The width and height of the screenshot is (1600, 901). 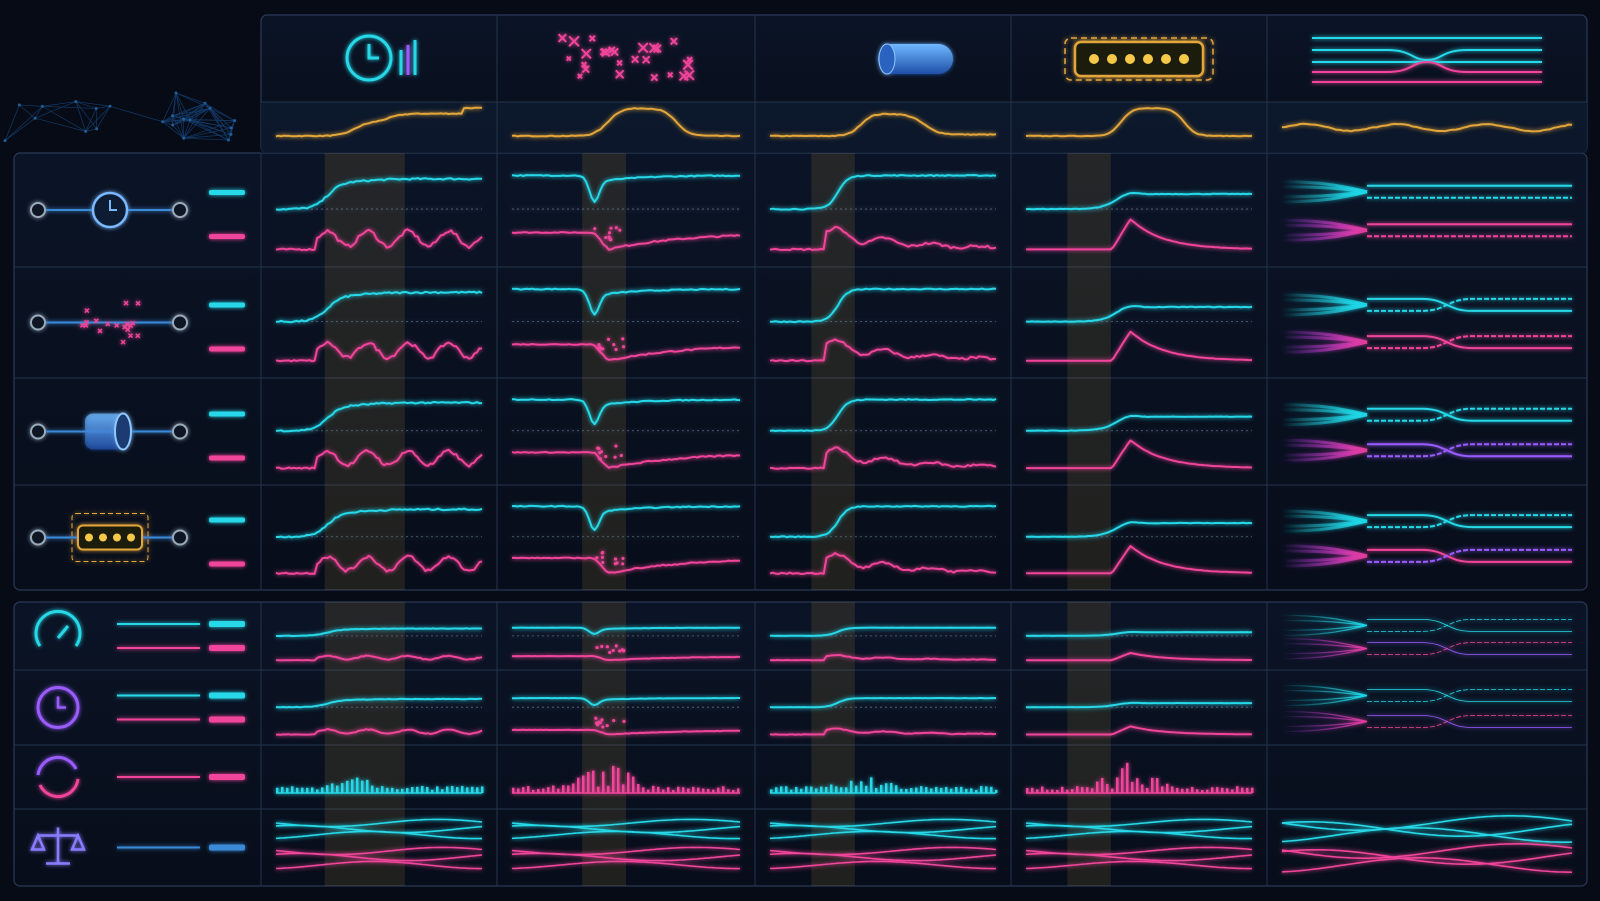 What do you see at coordinates (1138, 865) in the screenshot?
I see `wave-trace` at bounding box center [1138, 865].